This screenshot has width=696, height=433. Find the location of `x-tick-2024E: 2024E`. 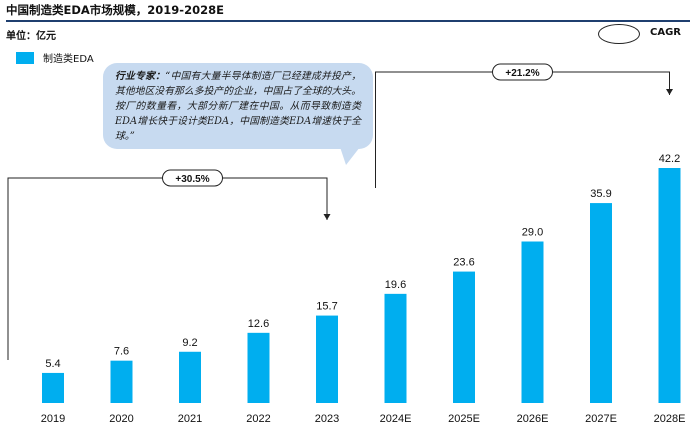

x-tick-2024E: 2024E is located at coordinates (396, 419).